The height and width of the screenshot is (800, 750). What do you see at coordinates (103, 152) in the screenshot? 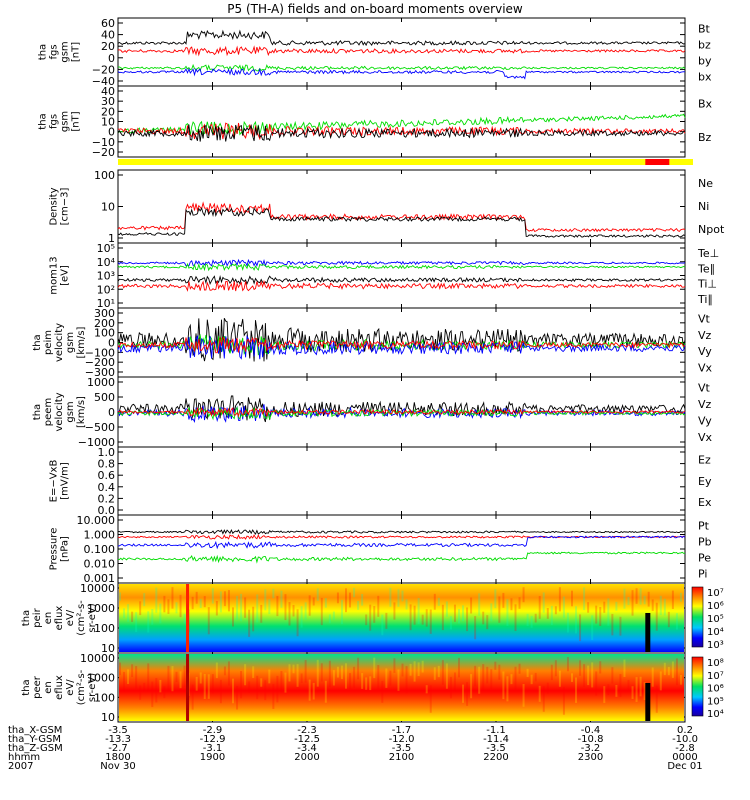
I see `y-tick-label: −20` at bounding box center [103, 152].